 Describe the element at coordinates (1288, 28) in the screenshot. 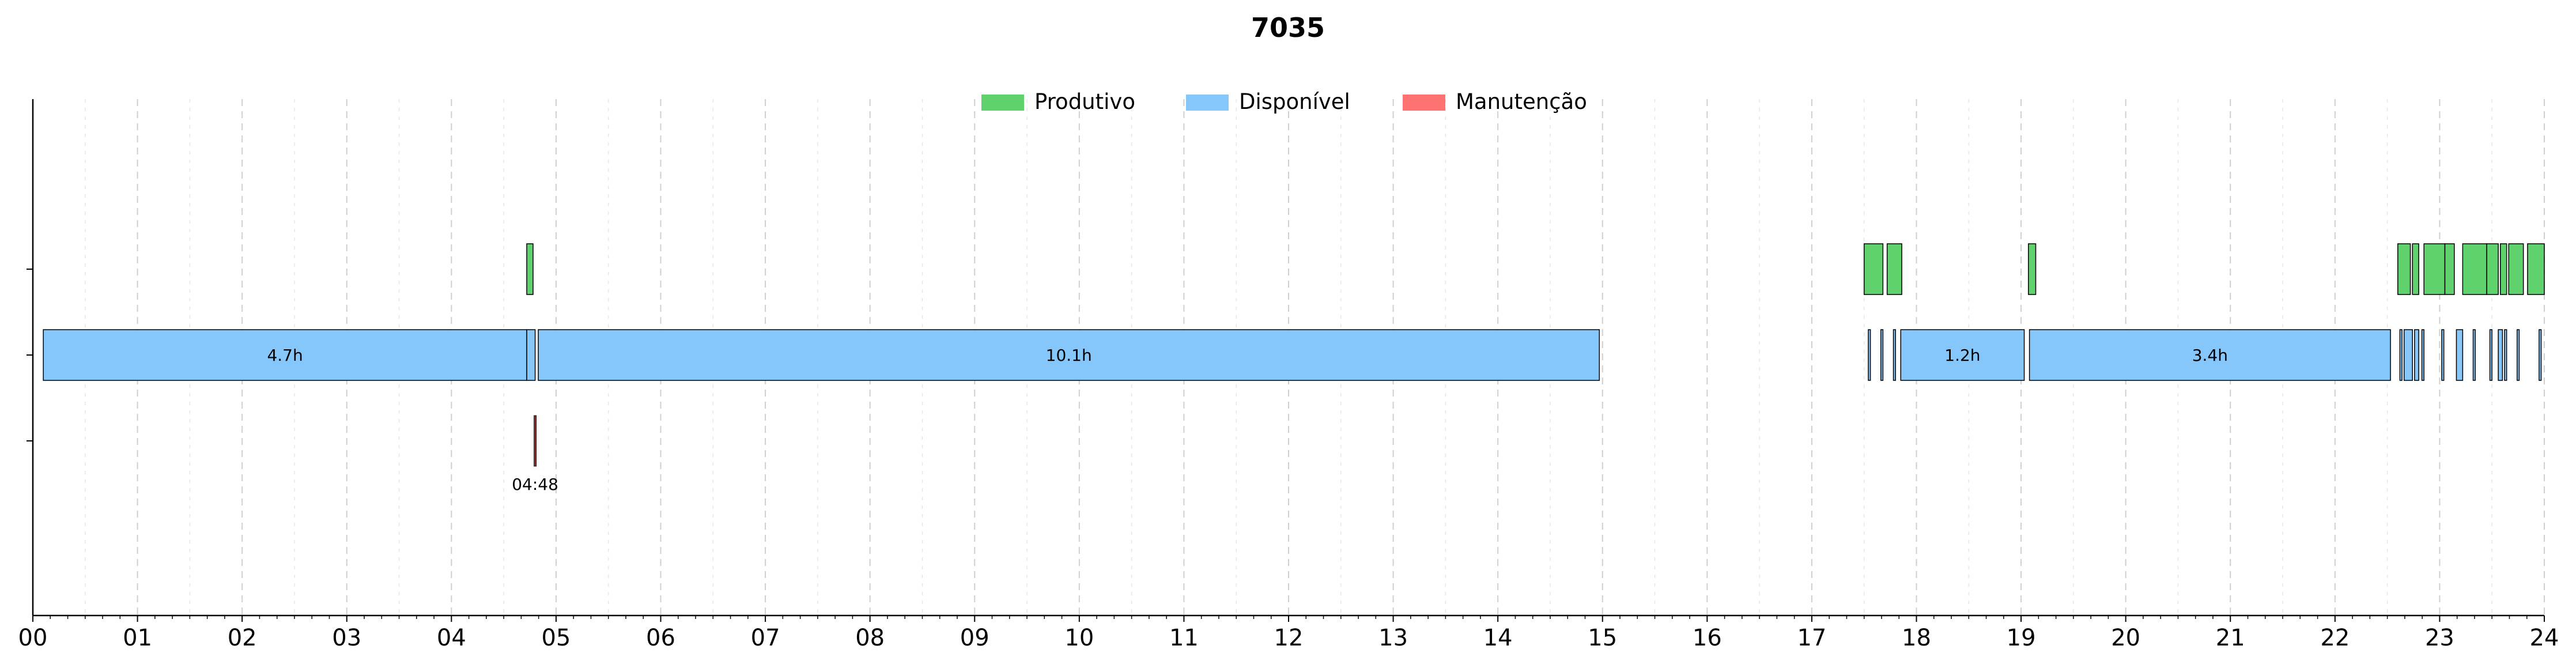

I see `chart-title: 7035` at that location.